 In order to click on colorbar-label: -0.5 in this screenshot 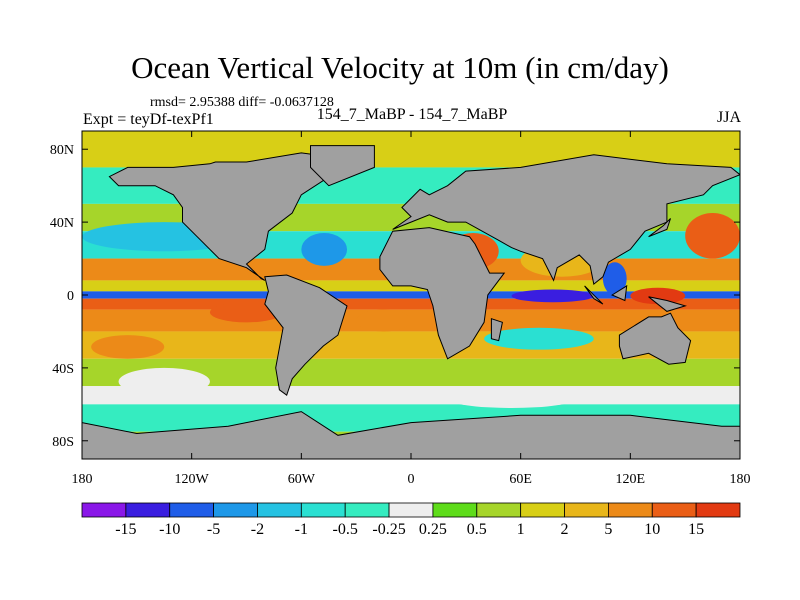, I will do `click(345, 529)`.